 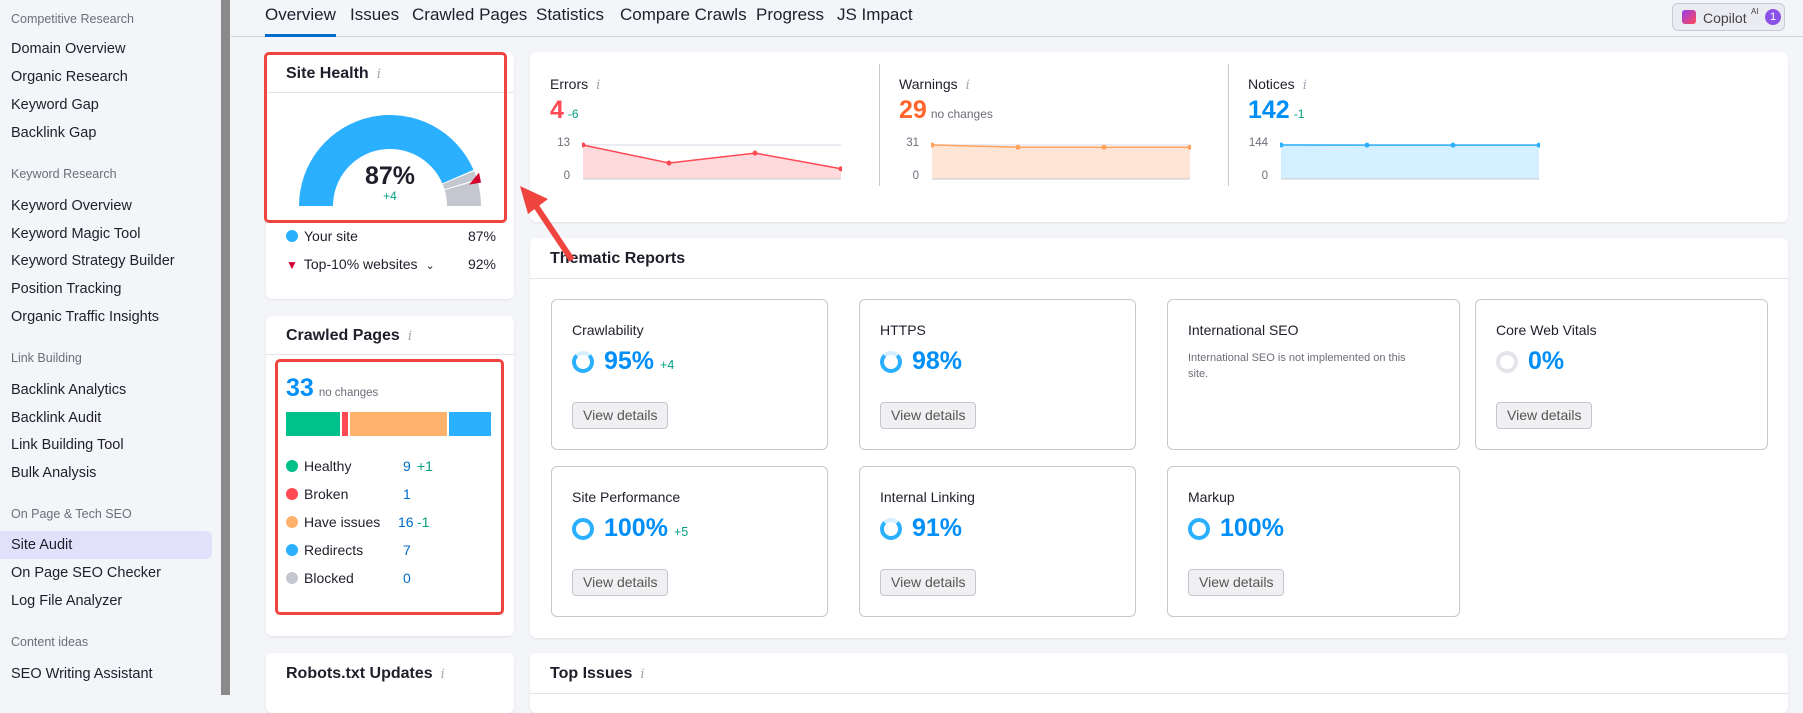 What do you see at coordinates (469, 21) in the screenshot?
I see `tab-crawled-pages: Crawled Pages` at bounding box center [469, 21].